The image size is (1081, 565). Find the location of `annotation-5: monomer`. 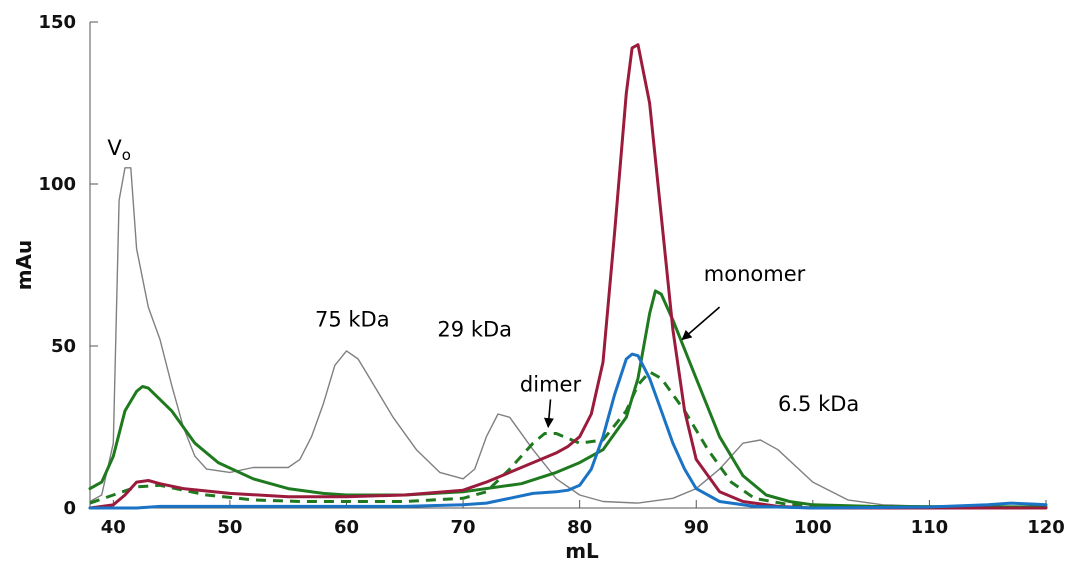

annotation-5: monomer is located at coordinates (755, 274).